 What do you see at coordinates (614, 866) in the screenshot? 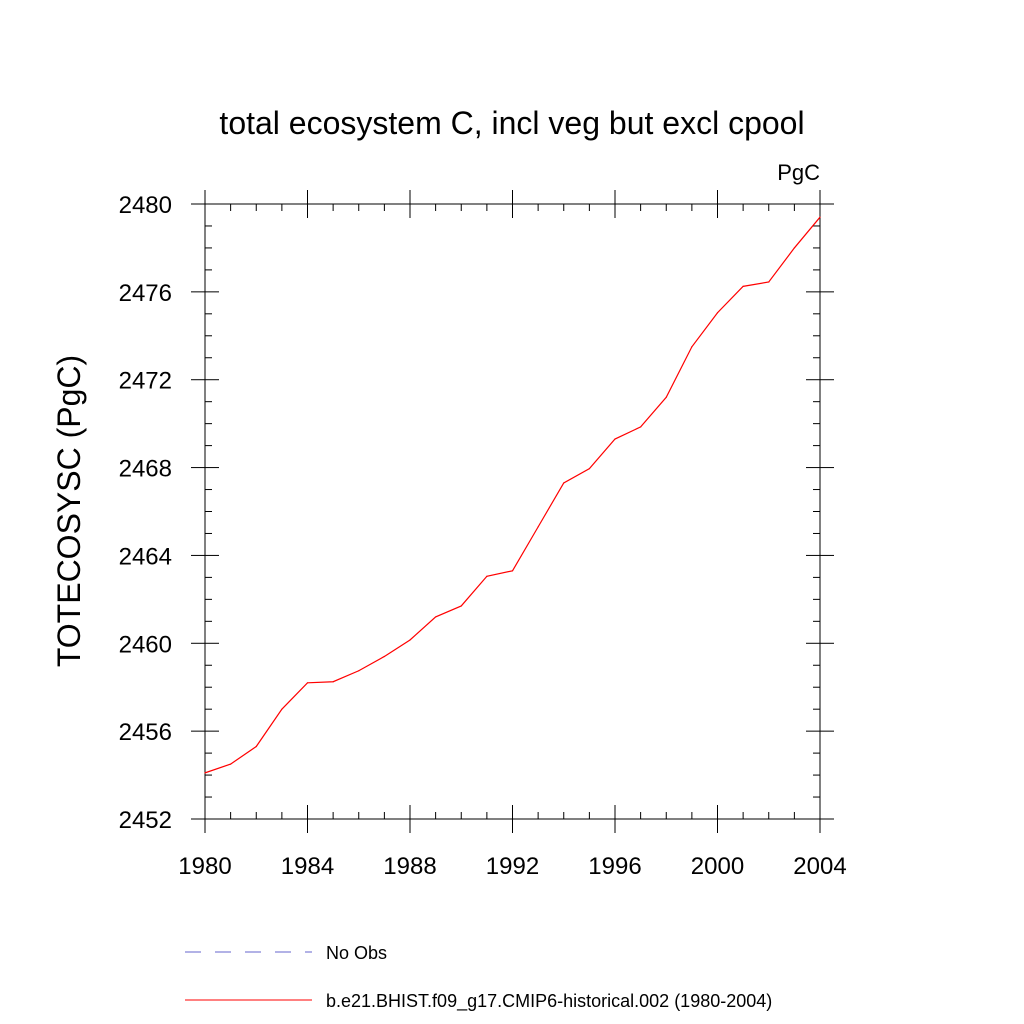
I see `x-tick-label: 1996` at bounding box center [614, 866].